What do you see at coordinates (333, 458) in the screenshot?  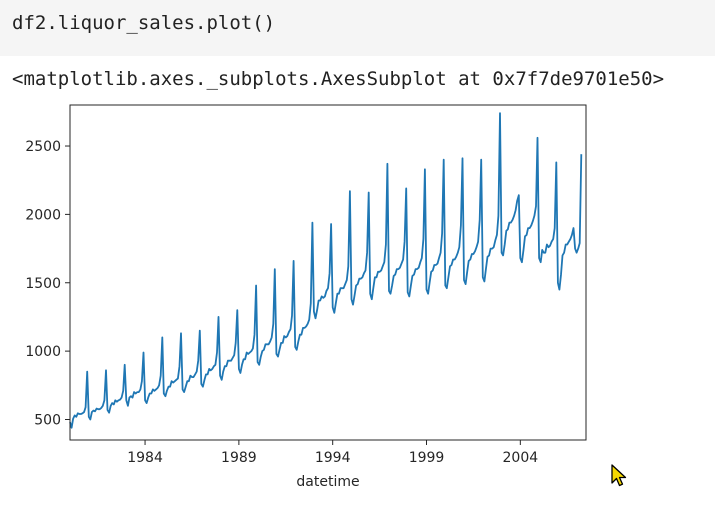 I see `x-tick-label: 1994` at bounding box center [333, 458].